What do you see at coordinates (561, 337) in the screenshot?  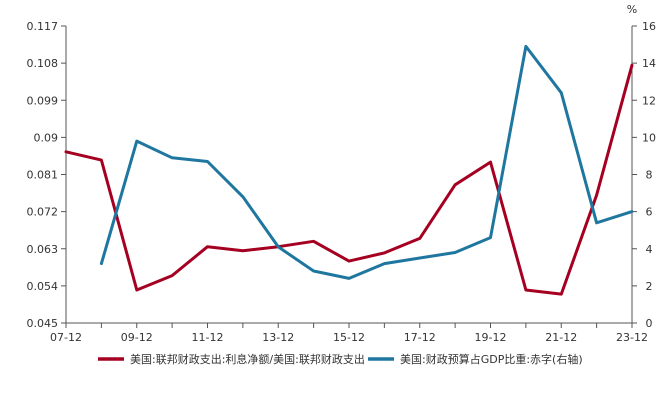 I see `x-tick-label: 21-12` at bounding box center [561, 337].